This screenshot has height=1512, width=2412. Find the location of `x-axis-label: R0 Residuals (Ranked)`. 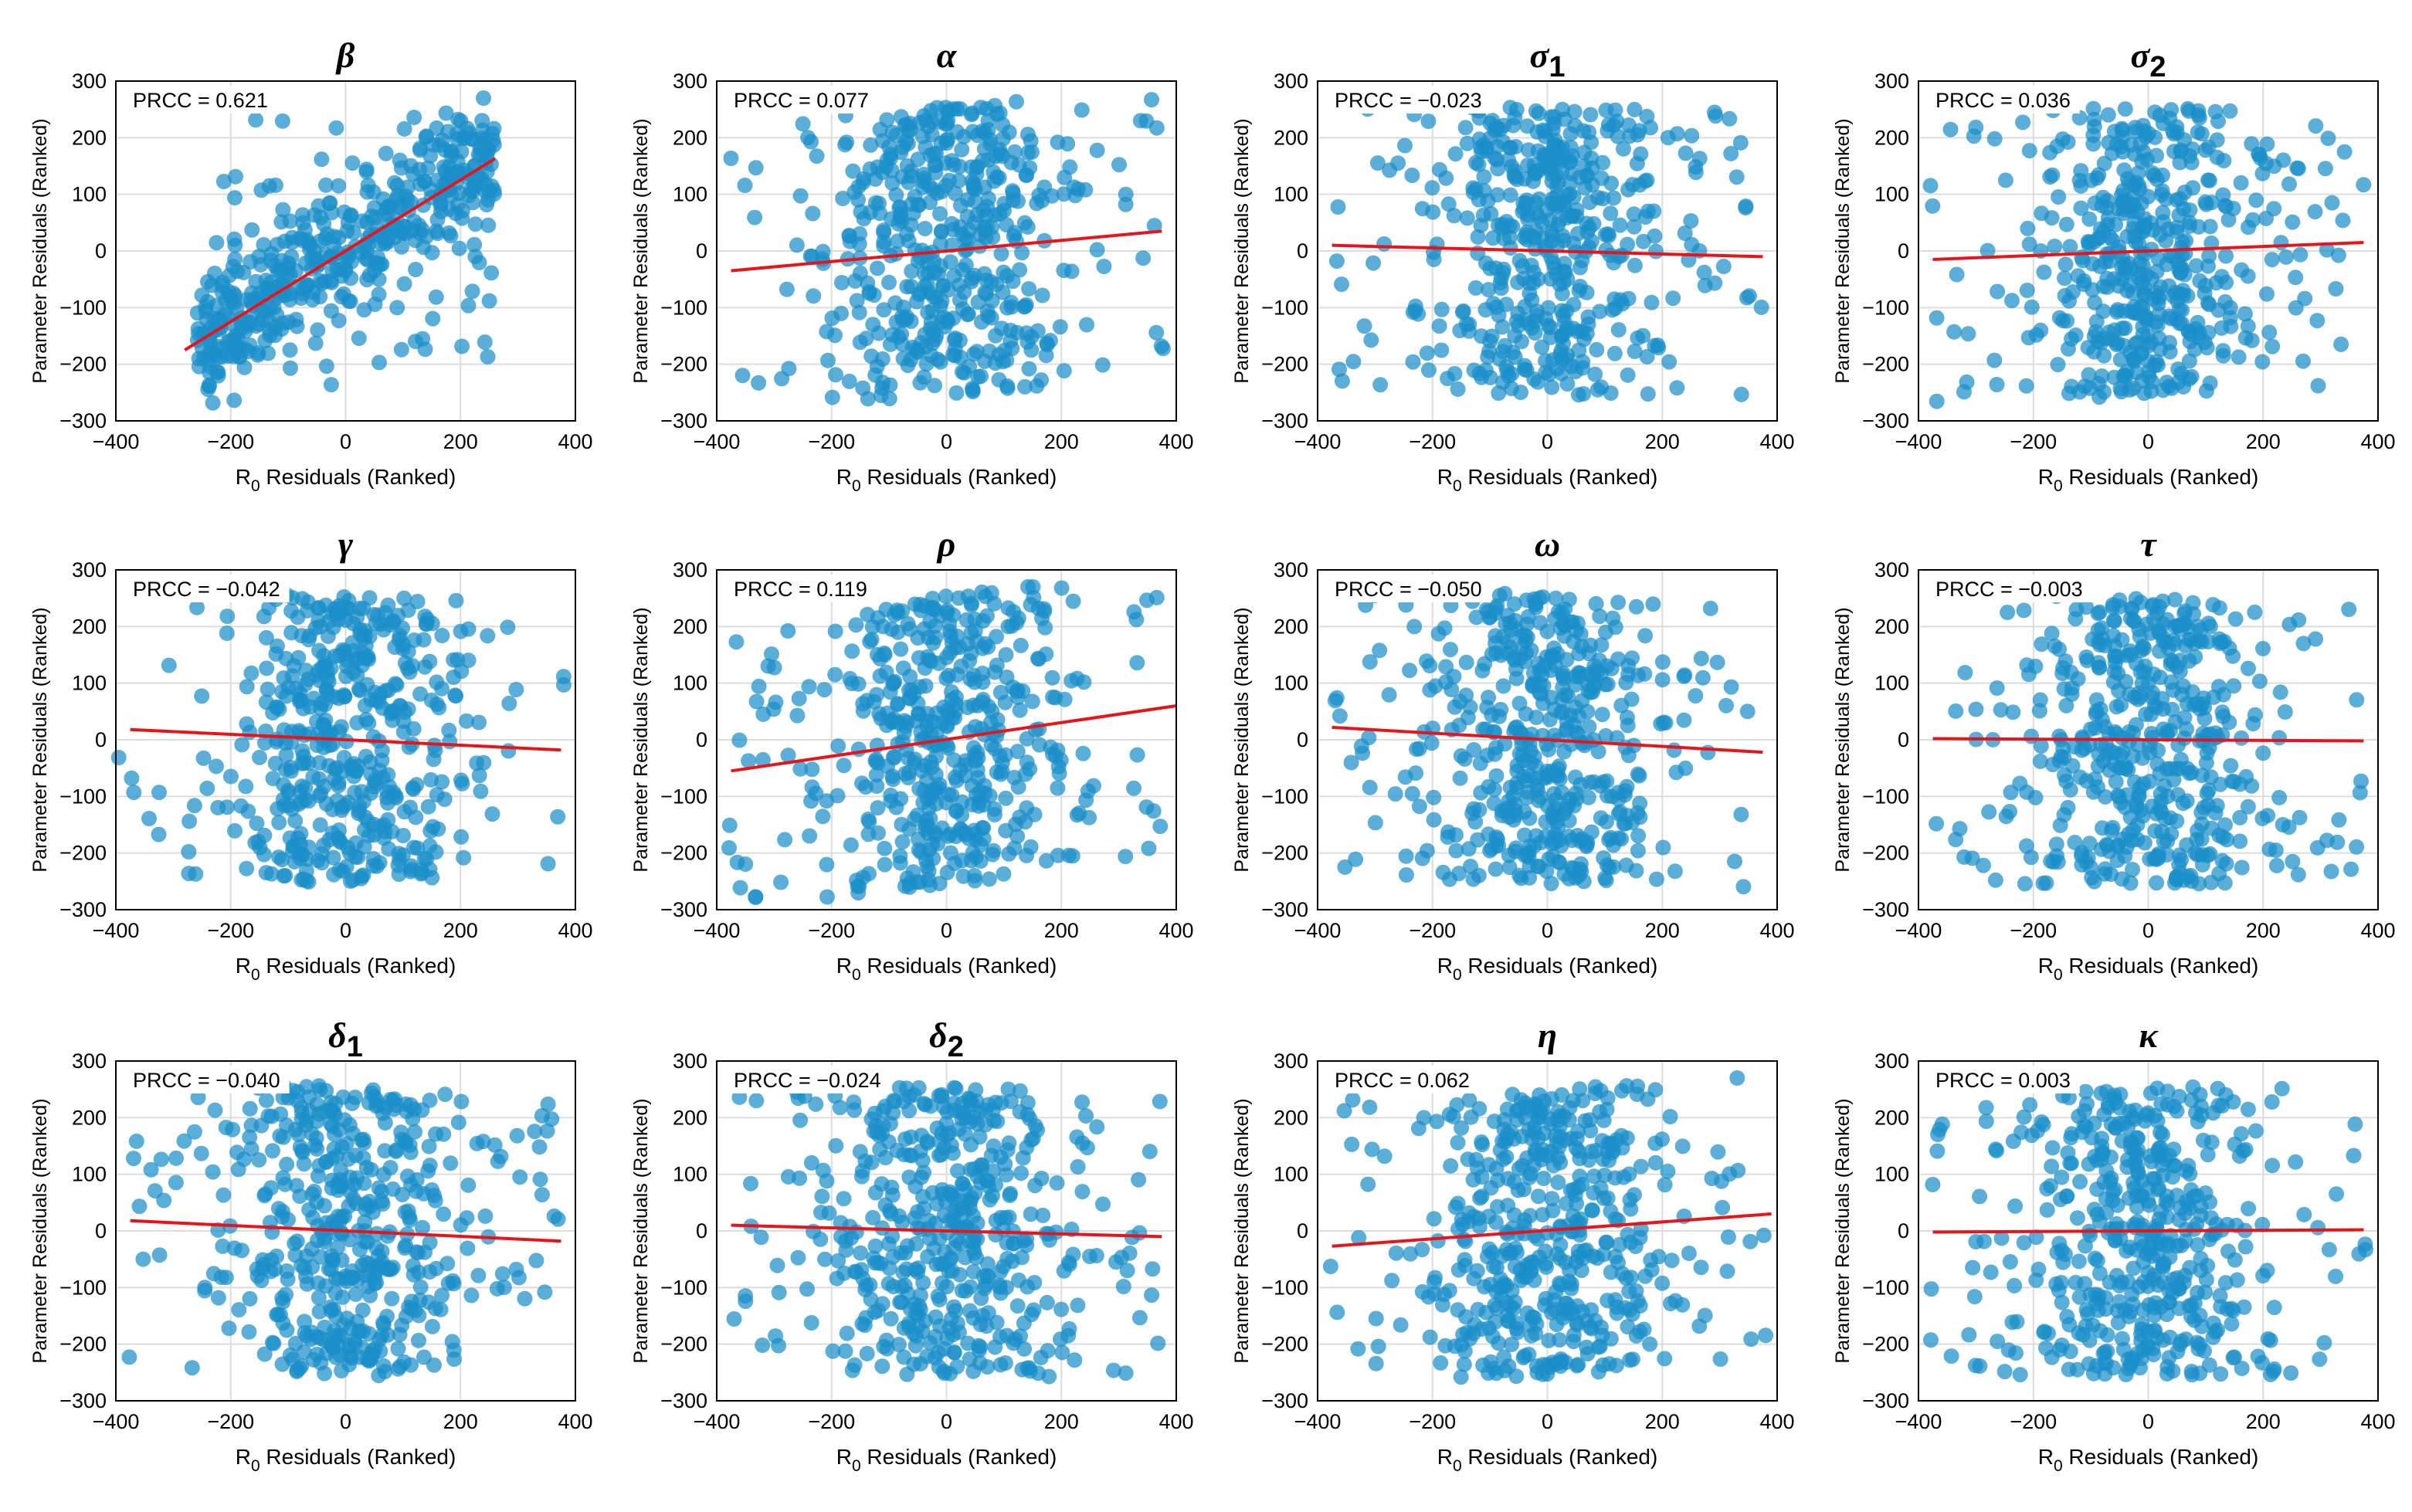

x-axis-label: R0 Residuals (Ranked) is located at coordinates (946, 480).